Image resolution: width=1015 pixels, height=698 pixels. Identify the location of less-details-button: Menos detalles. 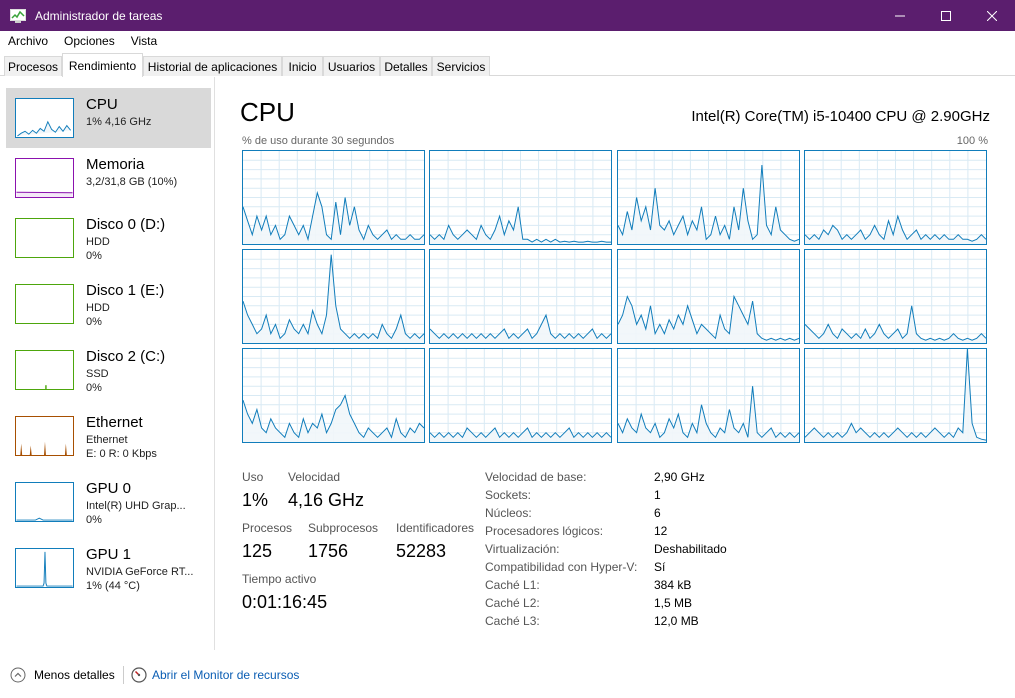
(62, 675).